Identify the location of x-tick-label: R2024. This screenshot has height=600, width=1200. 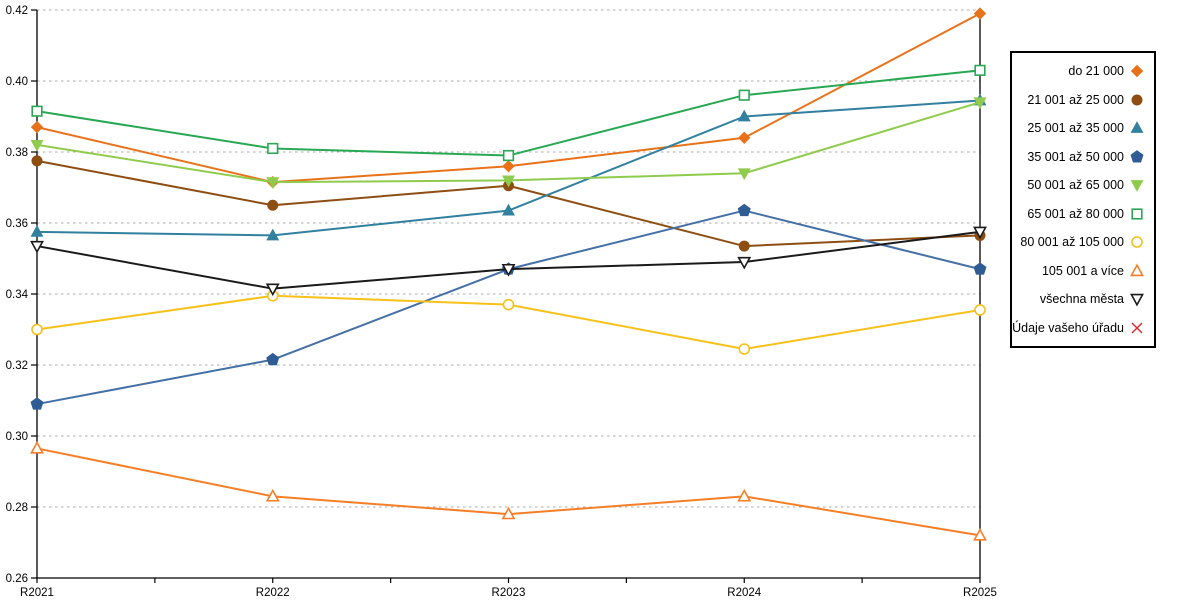
(744, 593).